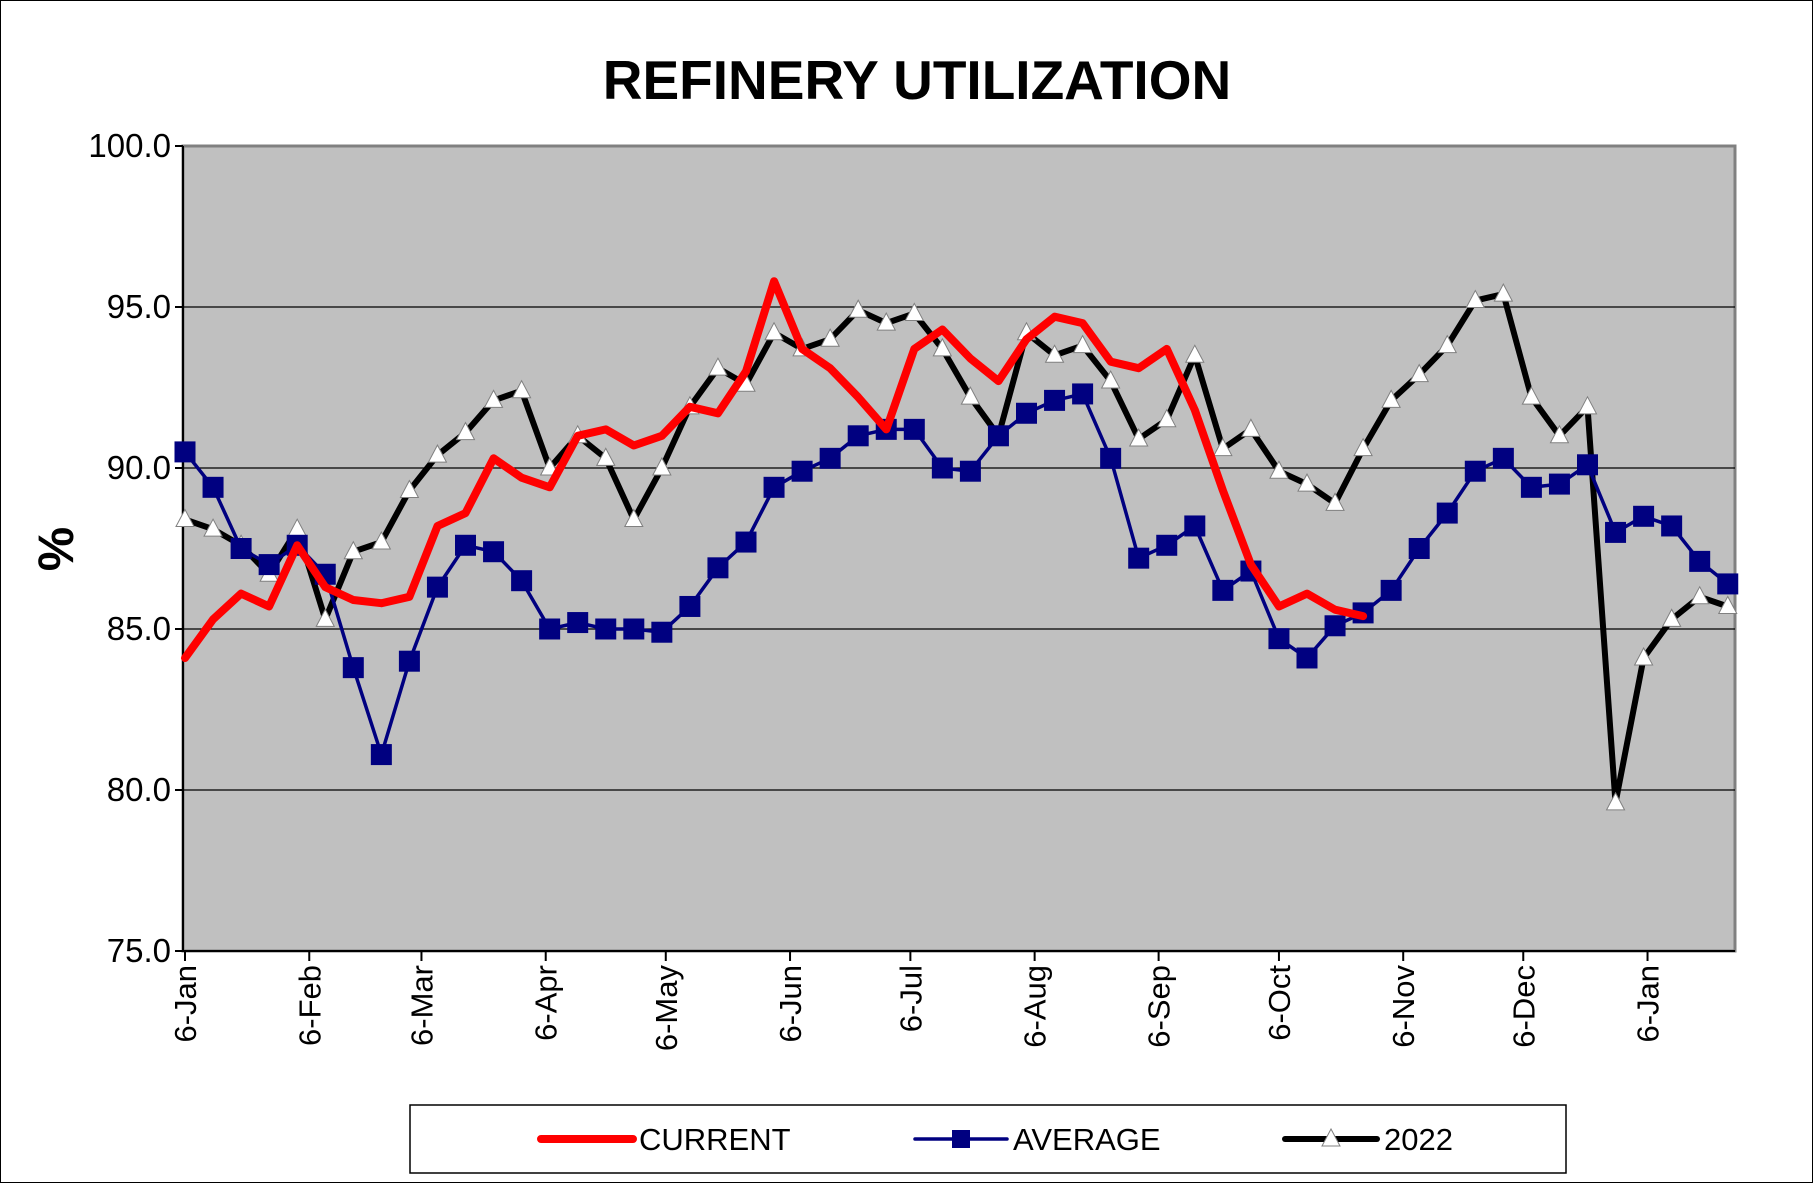 The width and height of the screenshot is (1813, 1184). I want to click on y-tick-label: 75.0, so click(139, 950).